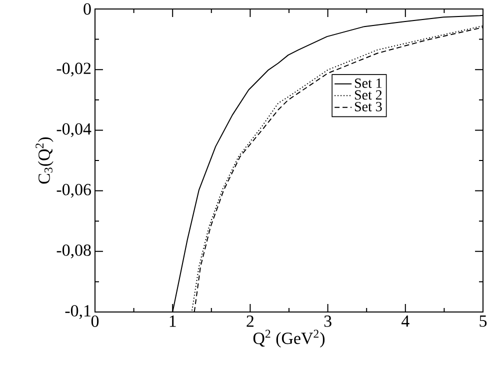 This screenshot has height=369, width=491. What do you see at coordinates (405, 321) in the screenshot?
I see `x-tick-label: 4` at bounding box center [405, 321].